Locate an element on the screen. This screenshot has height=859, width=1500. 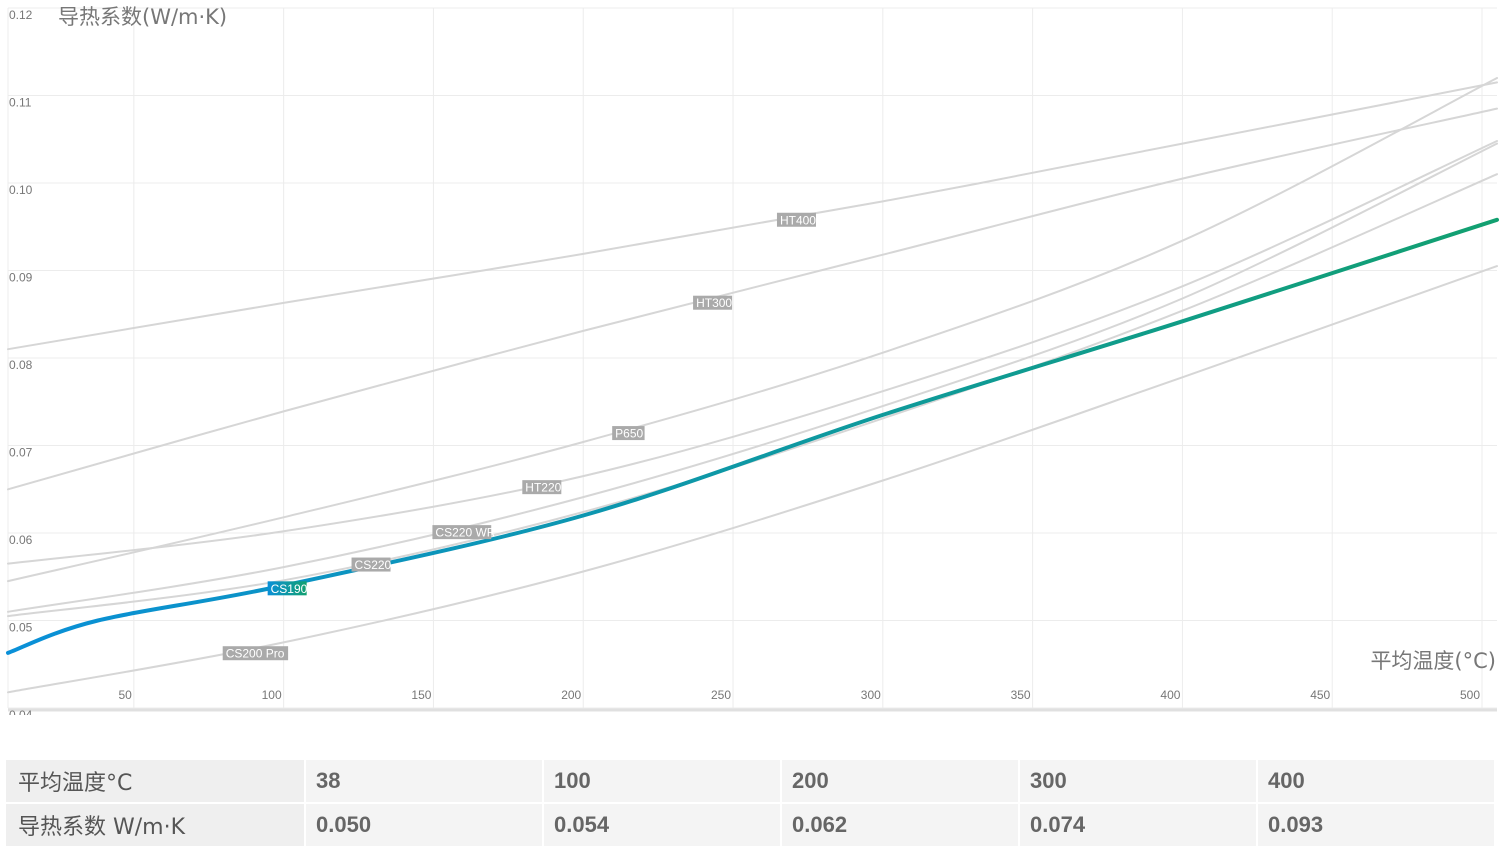
table-row-conductivity: 导热系数 W/m·K 0.050 0.054 0.062 0.074 0.093 is located at coordinates (750, 826).